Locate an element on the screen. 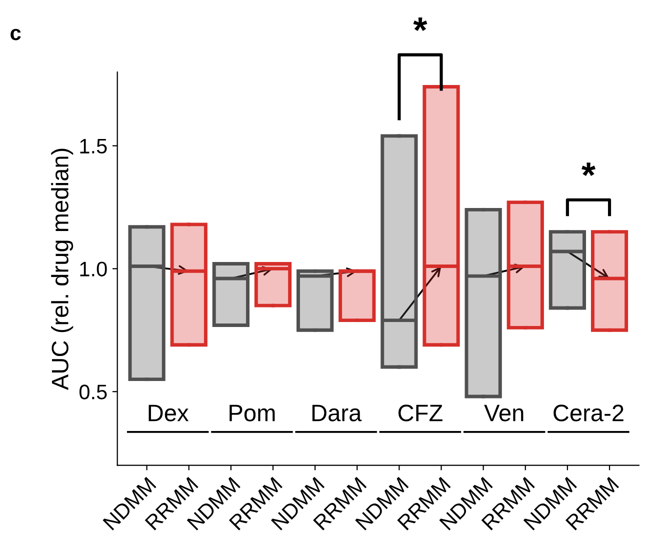 The width and height of the screenshot is (652, 554). annotation: Ven is located at coordinates (504, 413).